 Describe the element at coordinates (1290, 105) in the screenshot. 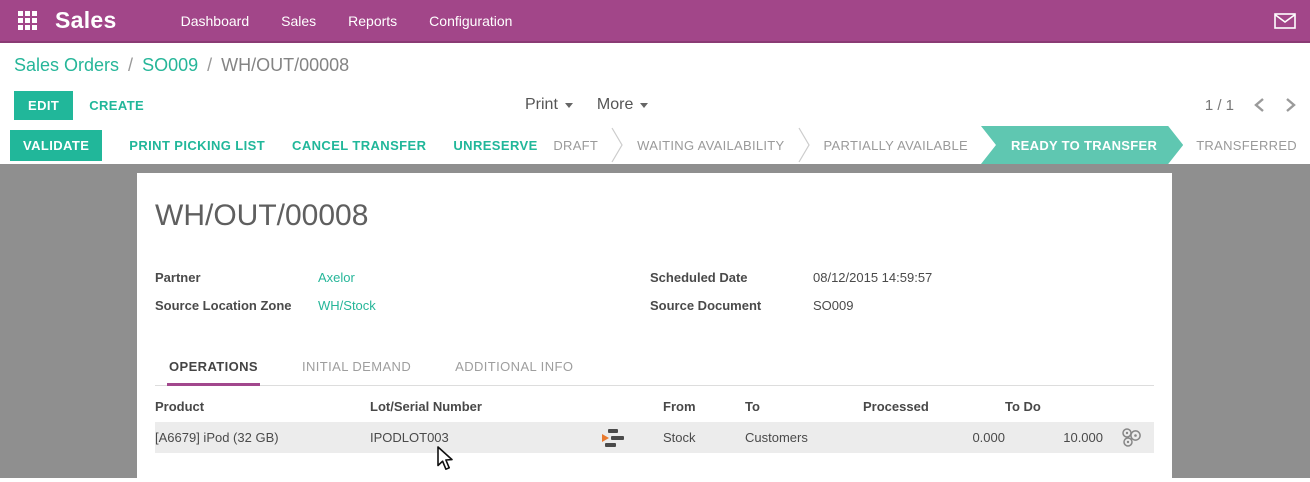

I see `pager-next-icon` at that location.